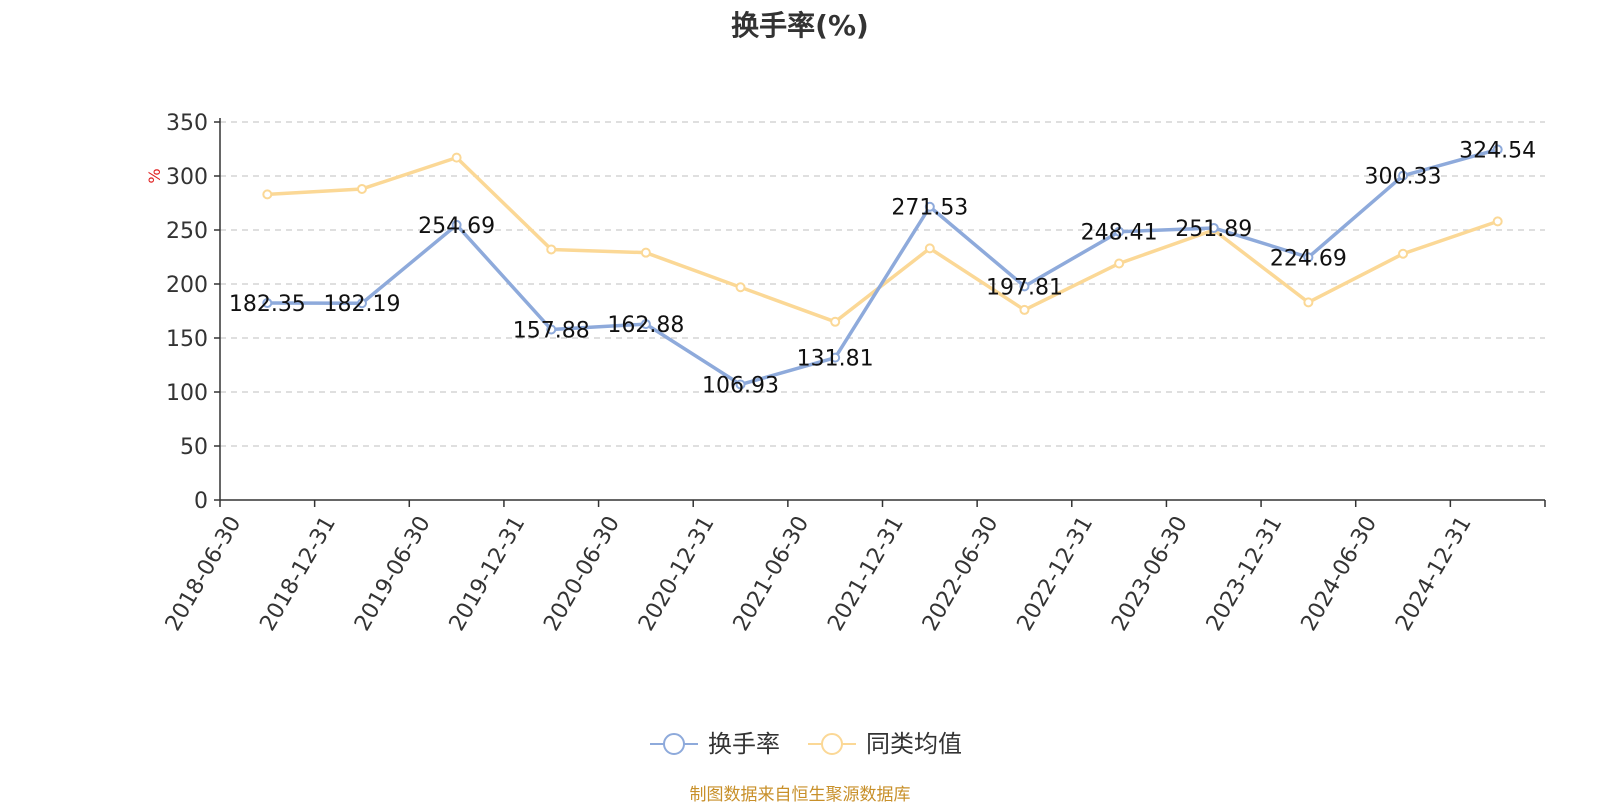 Image resolution: width=1600 pixels, height=805 pixels. Describe the element at coordinates (961, 573) in the screenshot. I see `x-tick-label: 2022-06-30` at that location.